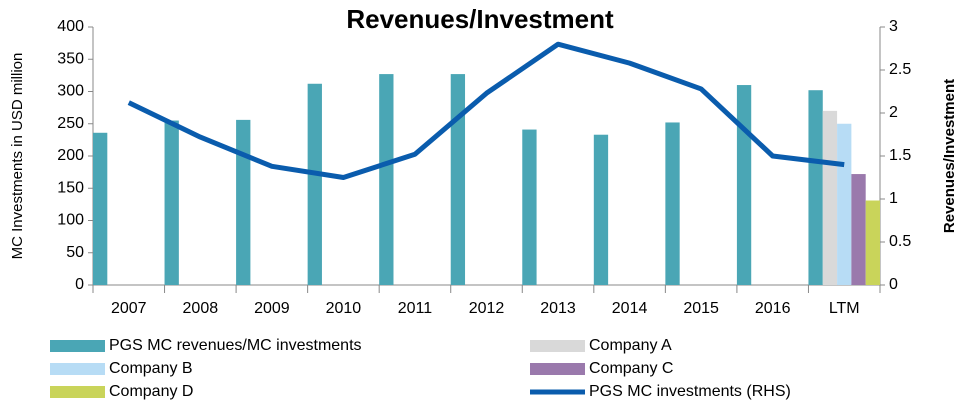 The width and height of the screenshot is (958, 404). What do you see at coordinates (79, 284) in the screenshot?
I see `y-tick-label: 0` at bounding box center [79, 284].